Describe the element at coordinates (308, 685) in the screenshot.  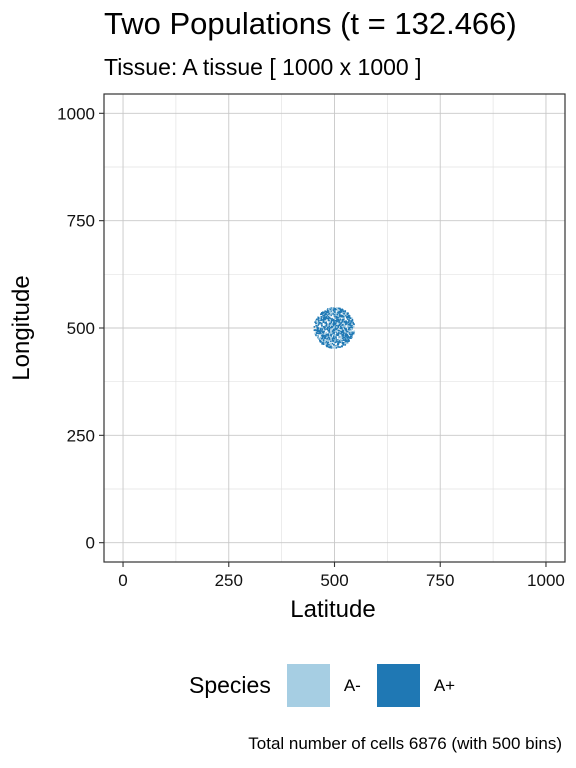
I see `legend-key-a-minus` at that location.